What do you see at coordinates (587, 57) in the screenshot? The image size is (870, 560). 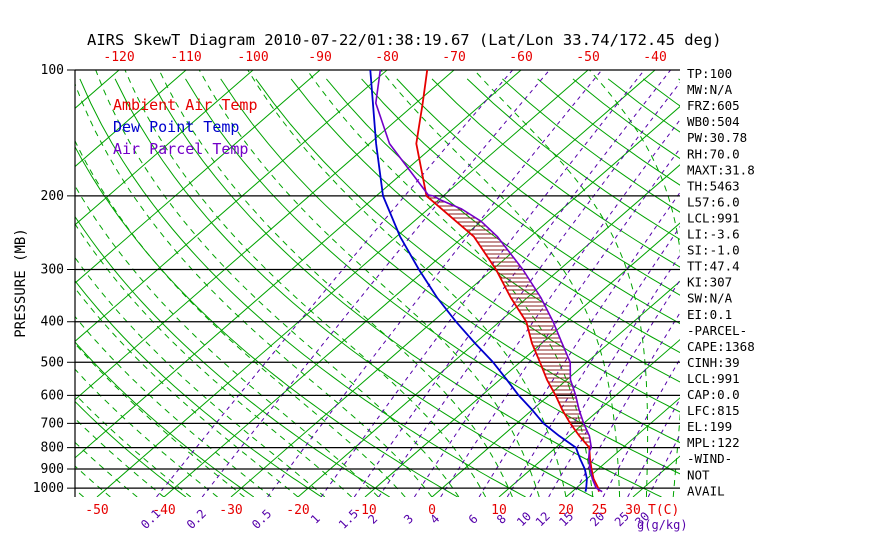 I see `top-axis-tick-label: -50` at bounding box center [587, 57].